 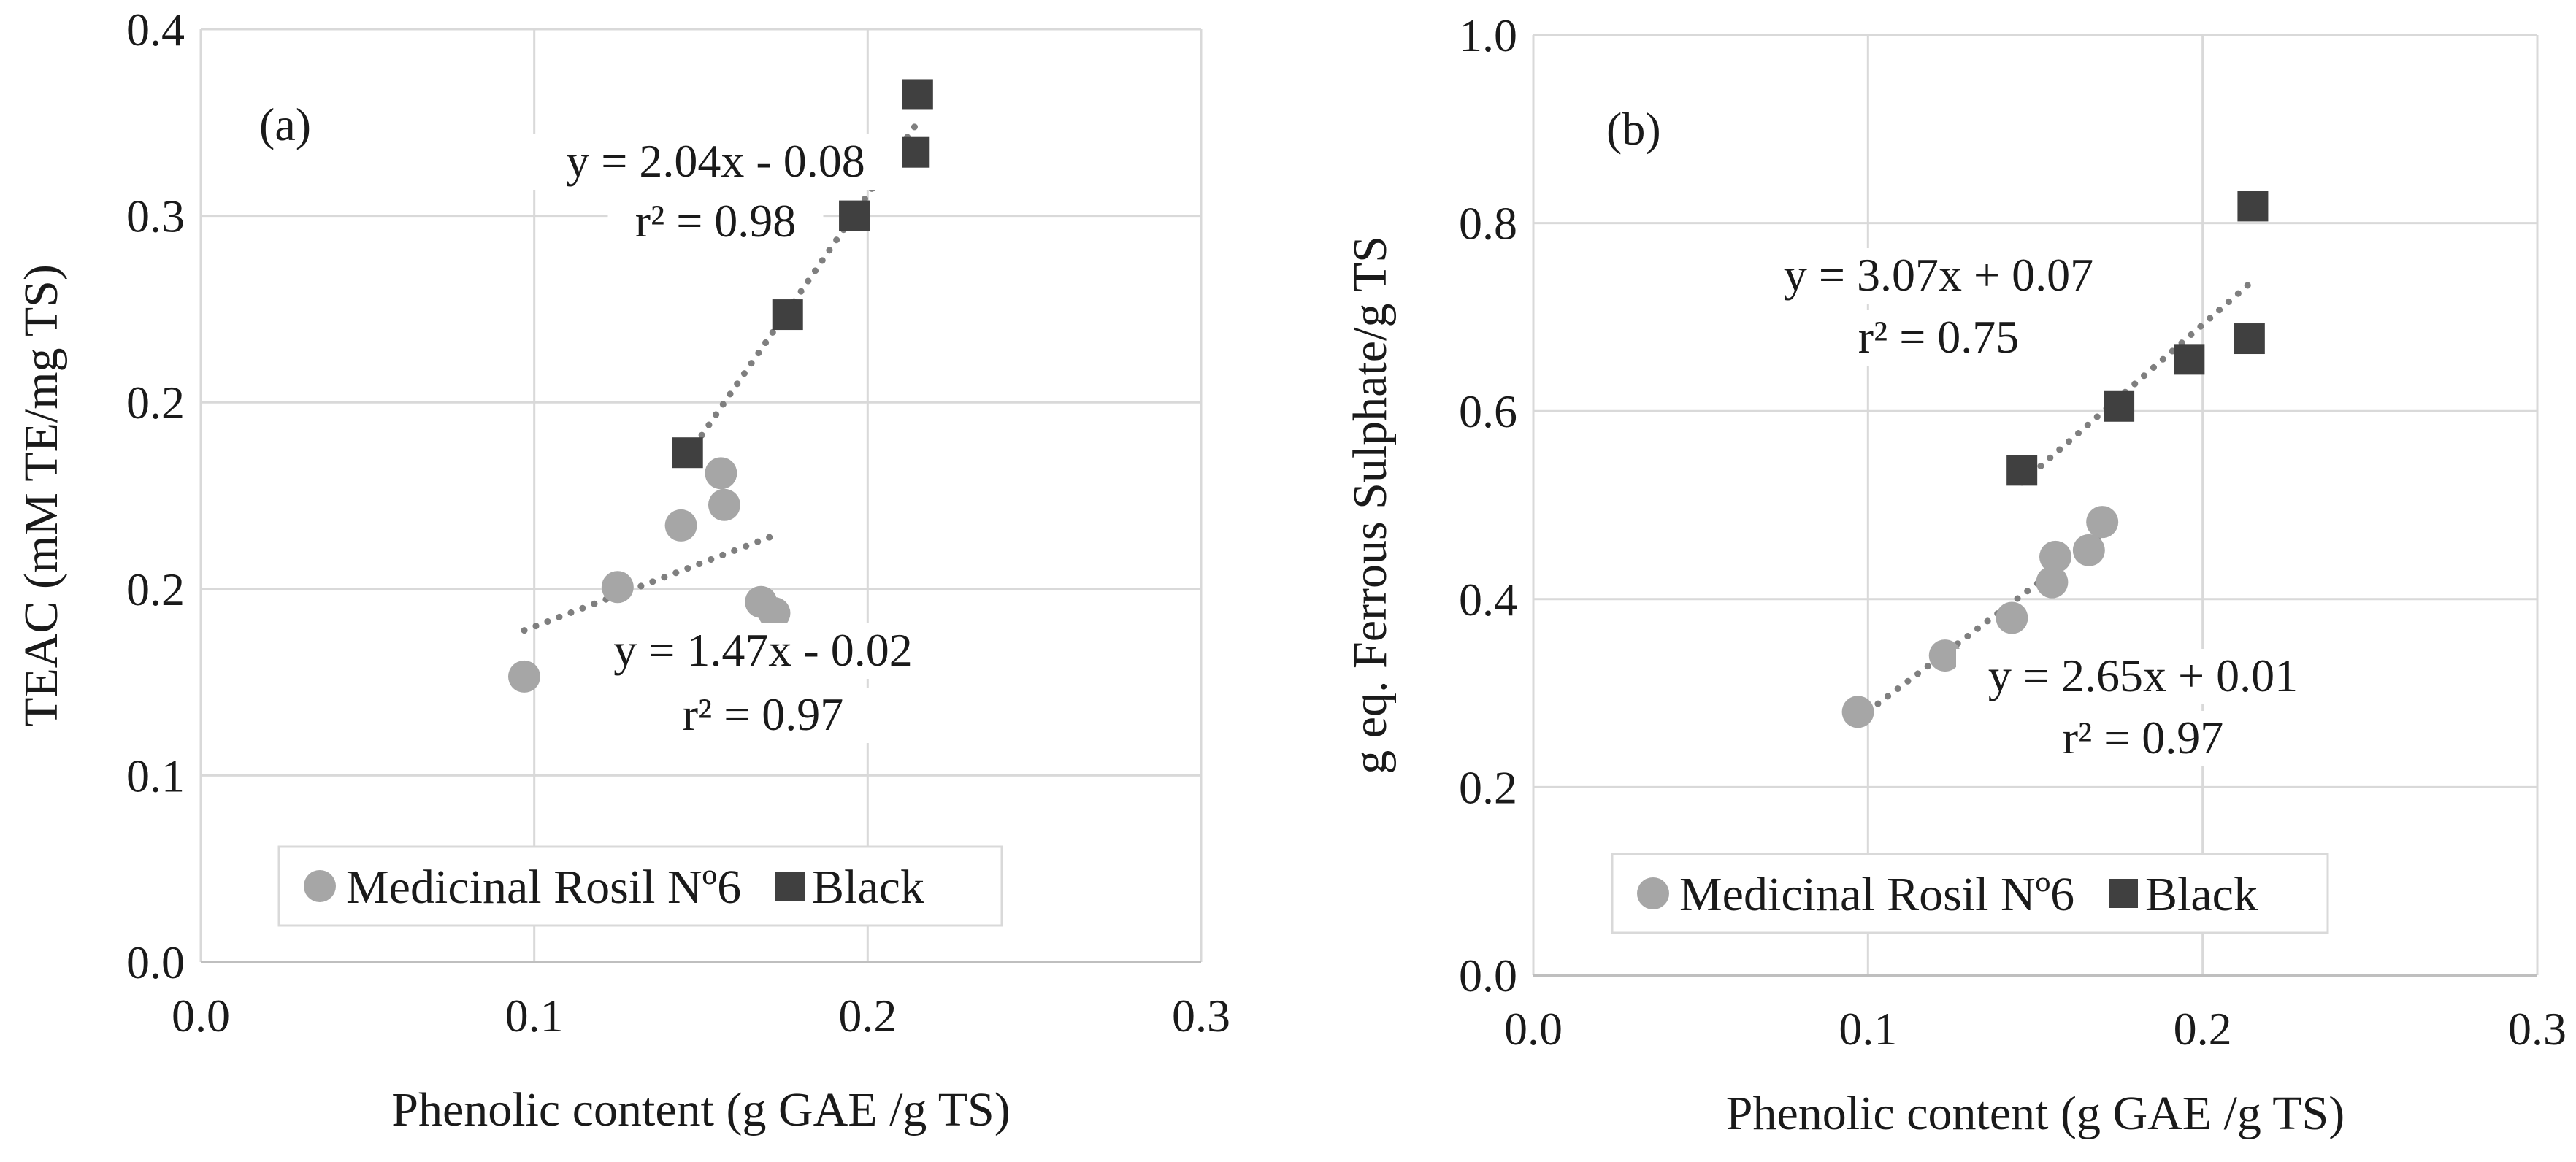 What do you see at coordinates (155, 216) in the screenshot?
I see `y-tick-label: 0.3` at bounding box center [155, 216].